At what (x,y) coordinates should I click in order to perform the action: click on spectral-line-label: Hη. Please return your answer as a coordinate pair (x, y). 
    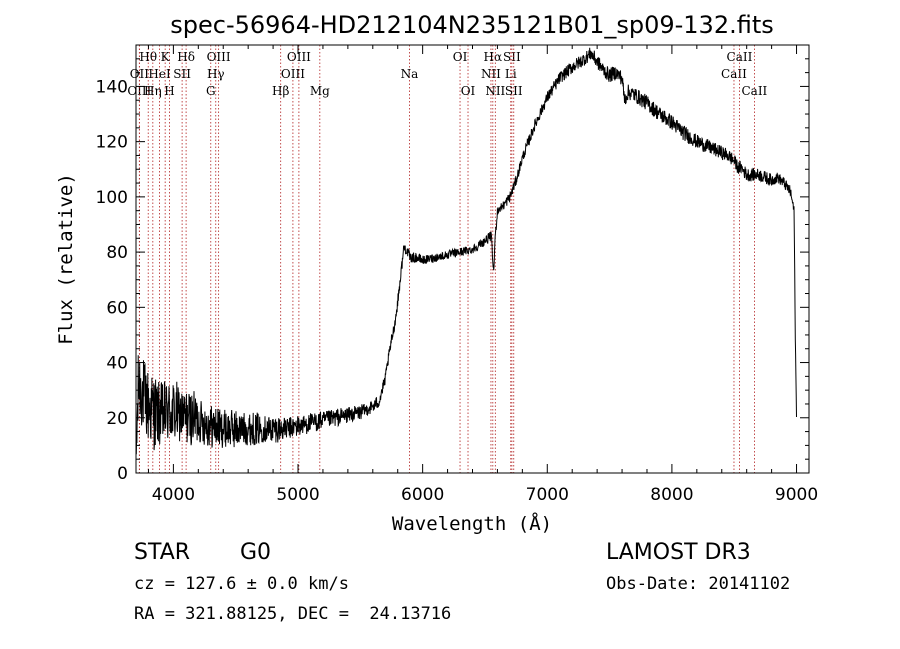
    Looking at the image, I should click on (153, 91).